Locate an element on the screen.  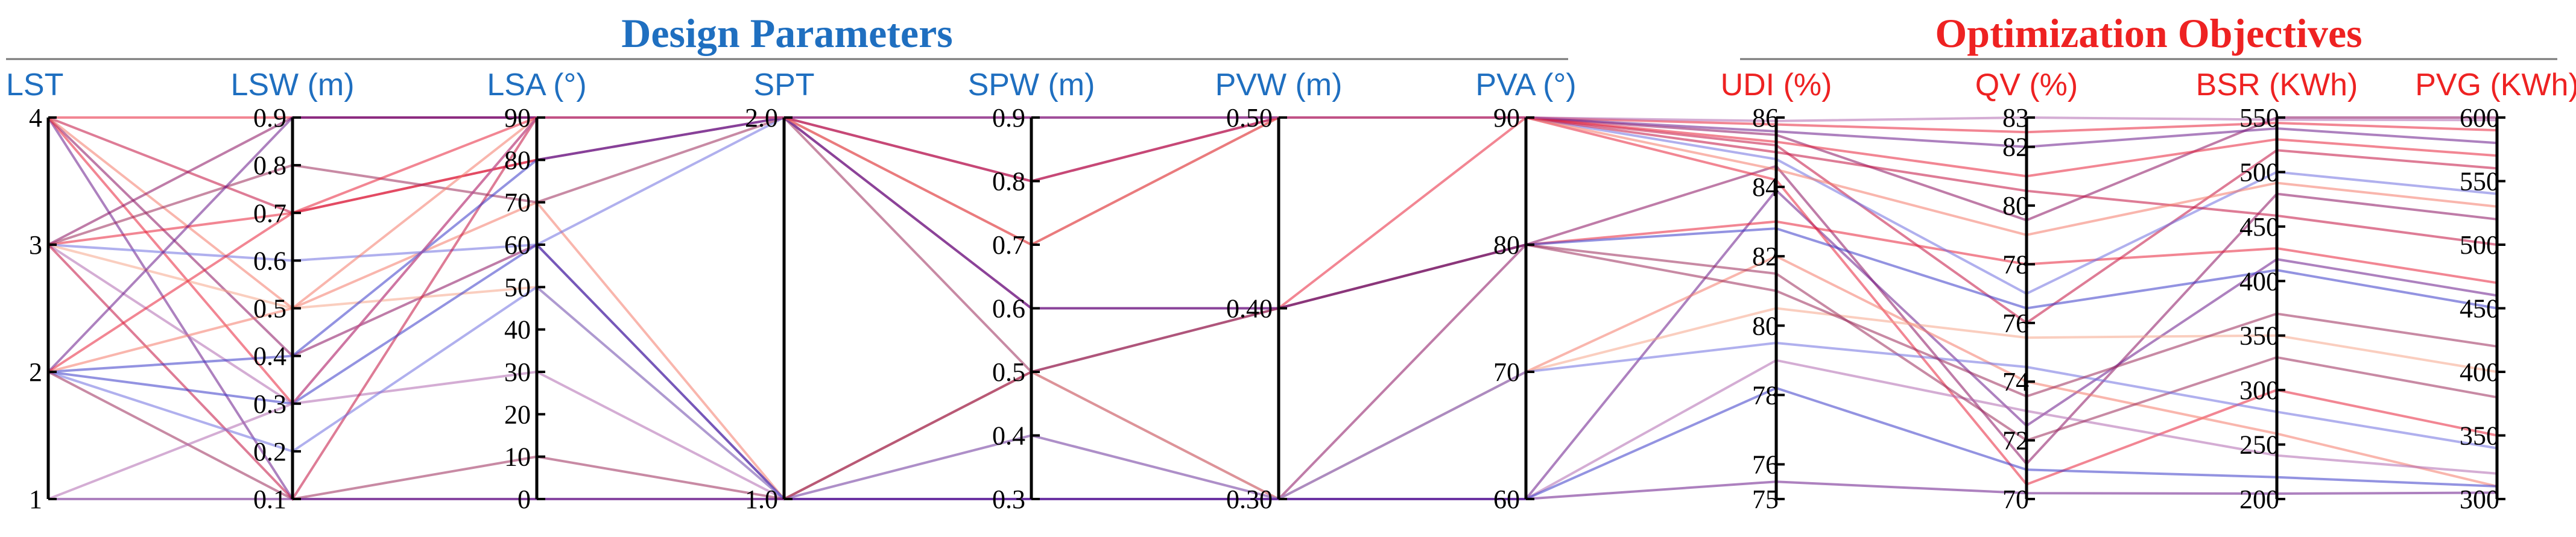
tick-label: 74 is located at coordinates (2015, 382).